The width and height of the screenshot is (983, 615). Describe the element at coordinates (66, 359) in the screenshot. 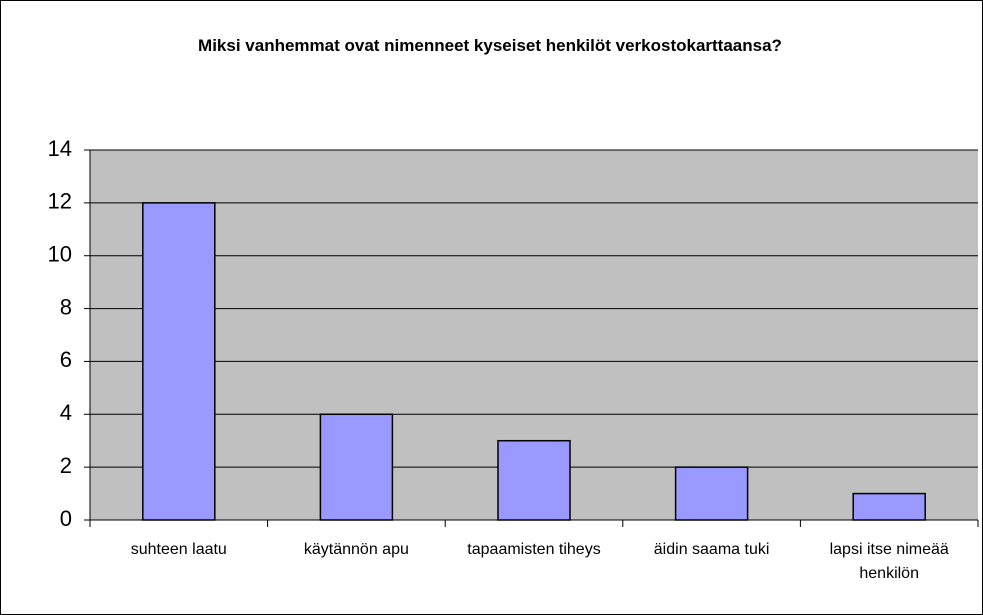

I see `y-tick-label: 6` at that location.